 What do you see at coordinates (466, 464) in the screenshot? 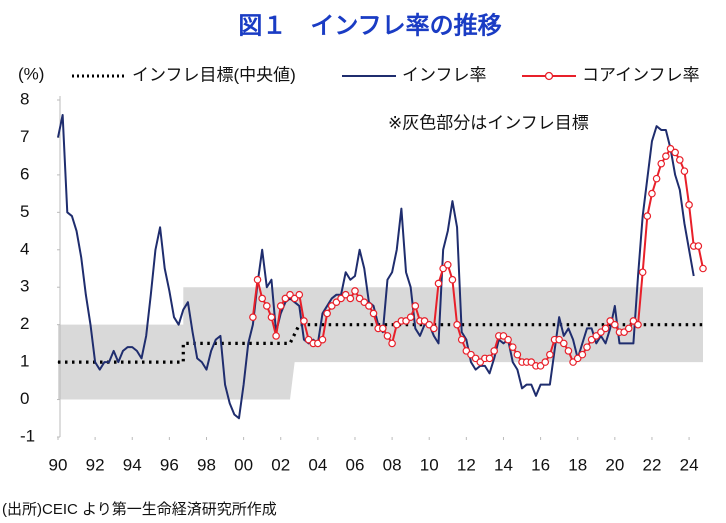
I see `x-tick-label: 12` at bounding box center [466, 464].